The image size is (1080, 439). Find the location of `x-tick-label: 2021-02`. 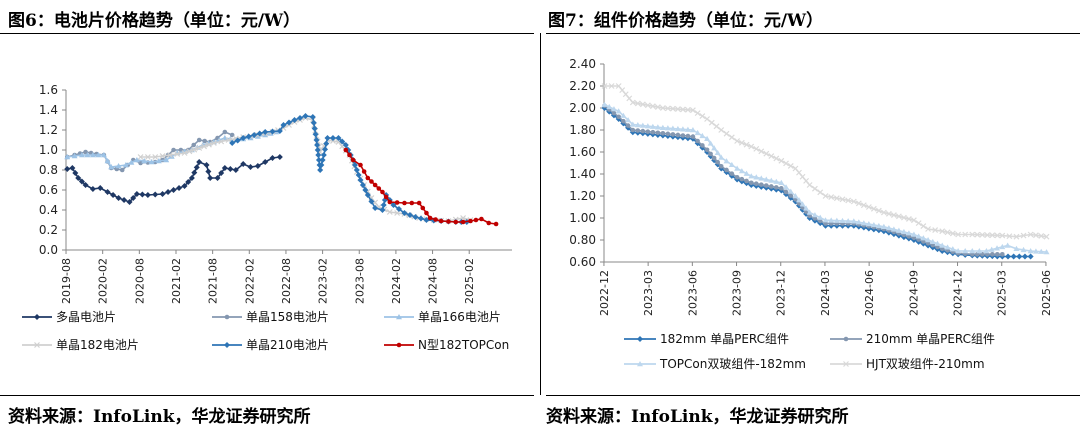

x-tick-label: 2021-02 is located at coordinates (176, 281).